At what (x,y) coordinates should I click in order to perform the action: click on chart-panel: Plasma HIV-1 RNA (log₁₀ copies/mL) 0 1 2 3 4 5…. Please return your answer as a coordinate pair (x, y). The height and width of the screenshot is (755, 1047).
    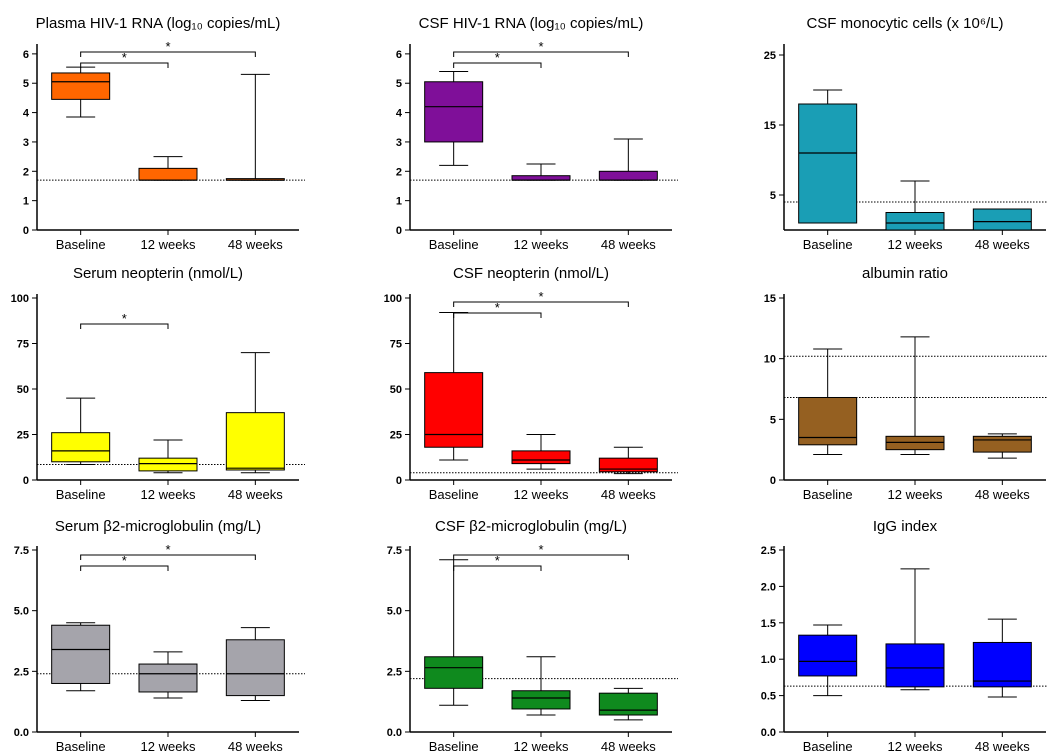
    Looking at the image, I should click on (164, 133).